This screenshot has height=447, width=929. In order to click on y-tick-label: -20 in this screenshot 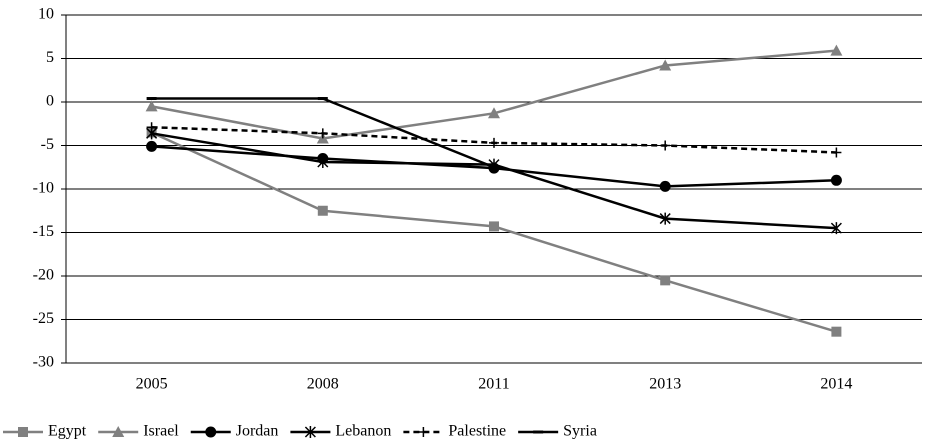, I will do `click(43, 275)`.